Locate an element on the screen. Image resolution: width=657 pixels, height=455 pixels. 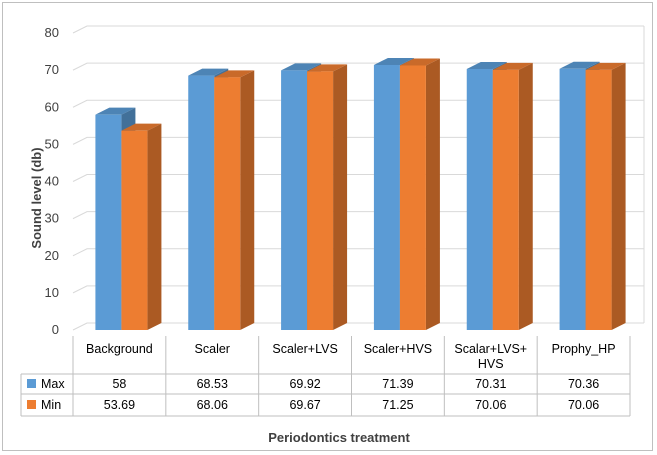
y-axis-ticks: 0 10 20 30 40 50 60 70 80 is located at coordinates (52, 181).